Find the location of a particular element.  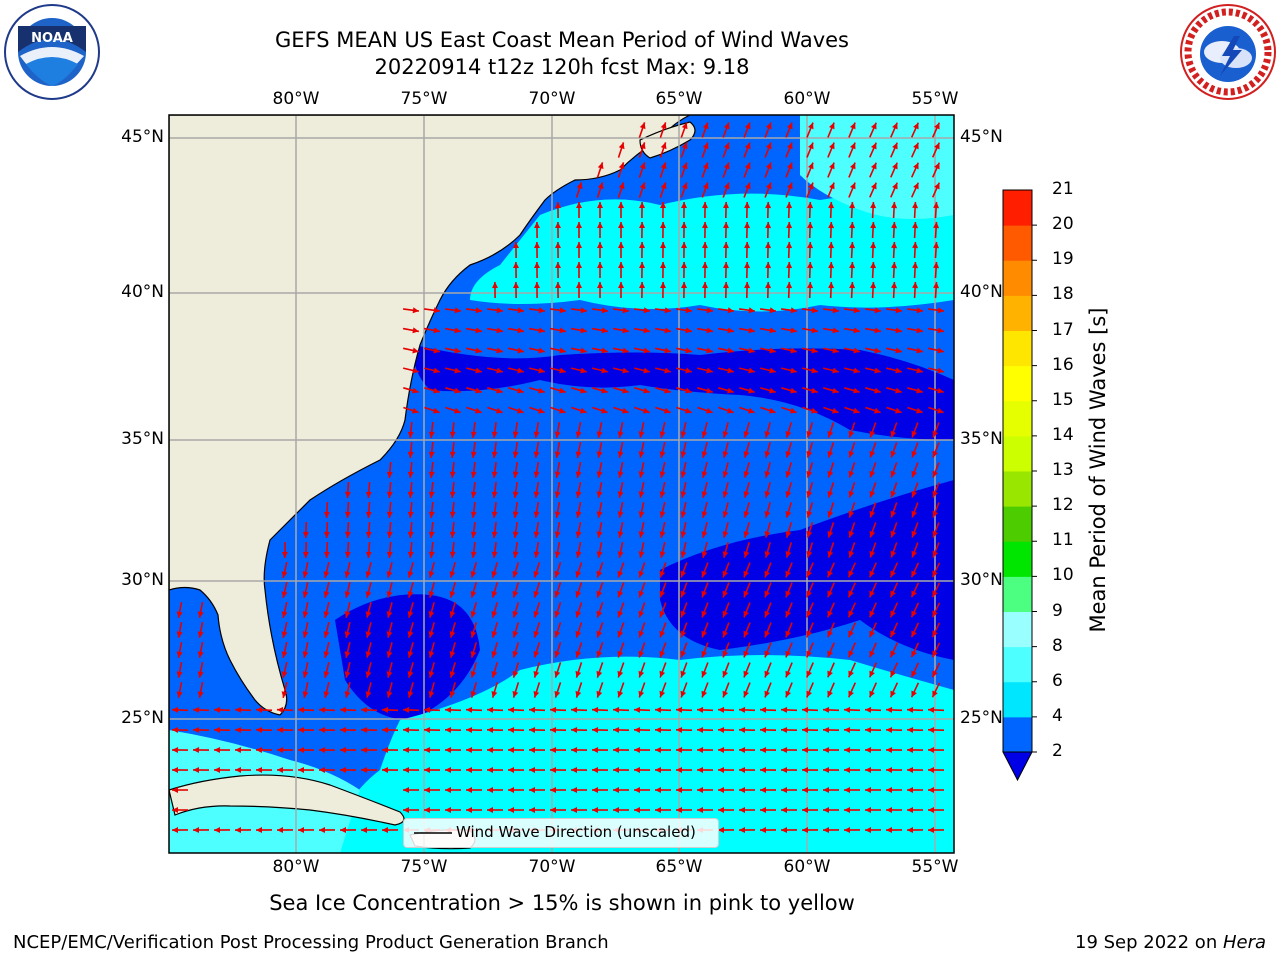

colorbar-title: Mean Period of Wind Waves [s] is located at coordinates (1098, 470).